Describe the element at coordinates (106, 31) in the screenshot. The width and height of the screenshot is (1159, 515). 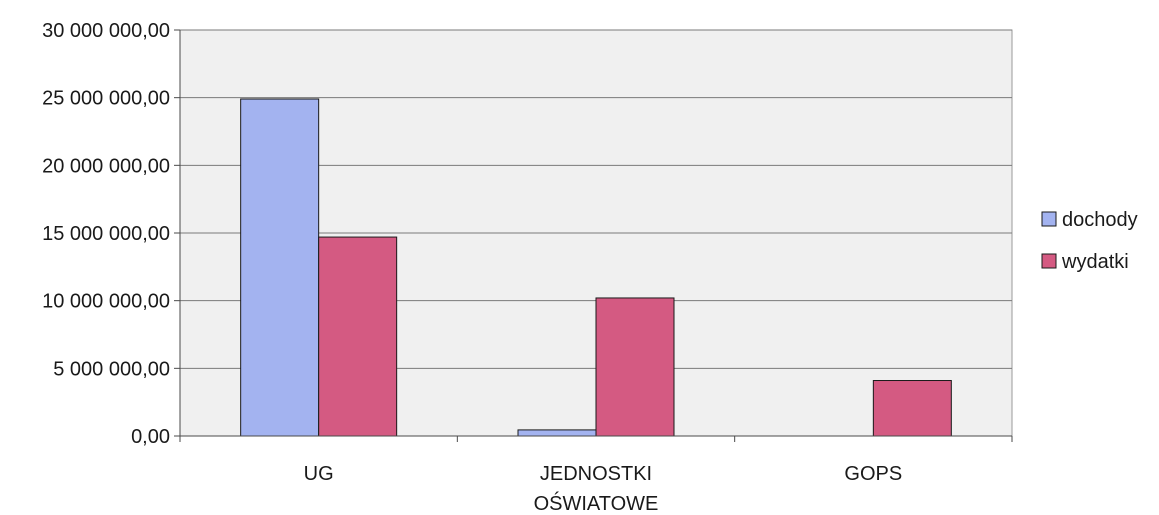
I see `y-tick-label: 30 000 000,00` at that location.